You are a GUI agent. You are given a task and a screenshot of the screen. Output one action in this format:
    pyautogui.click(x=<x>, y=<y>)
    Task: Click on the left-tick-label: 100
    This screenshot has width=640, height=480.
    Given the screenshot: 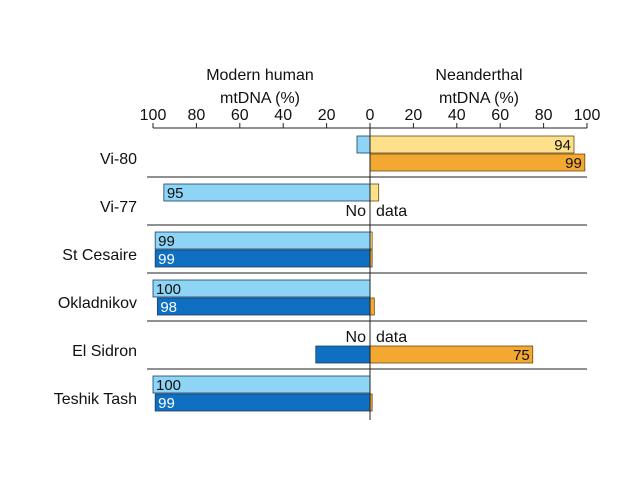 What is the action you would take?
    pyautogui.click(x=153, y=115)
    